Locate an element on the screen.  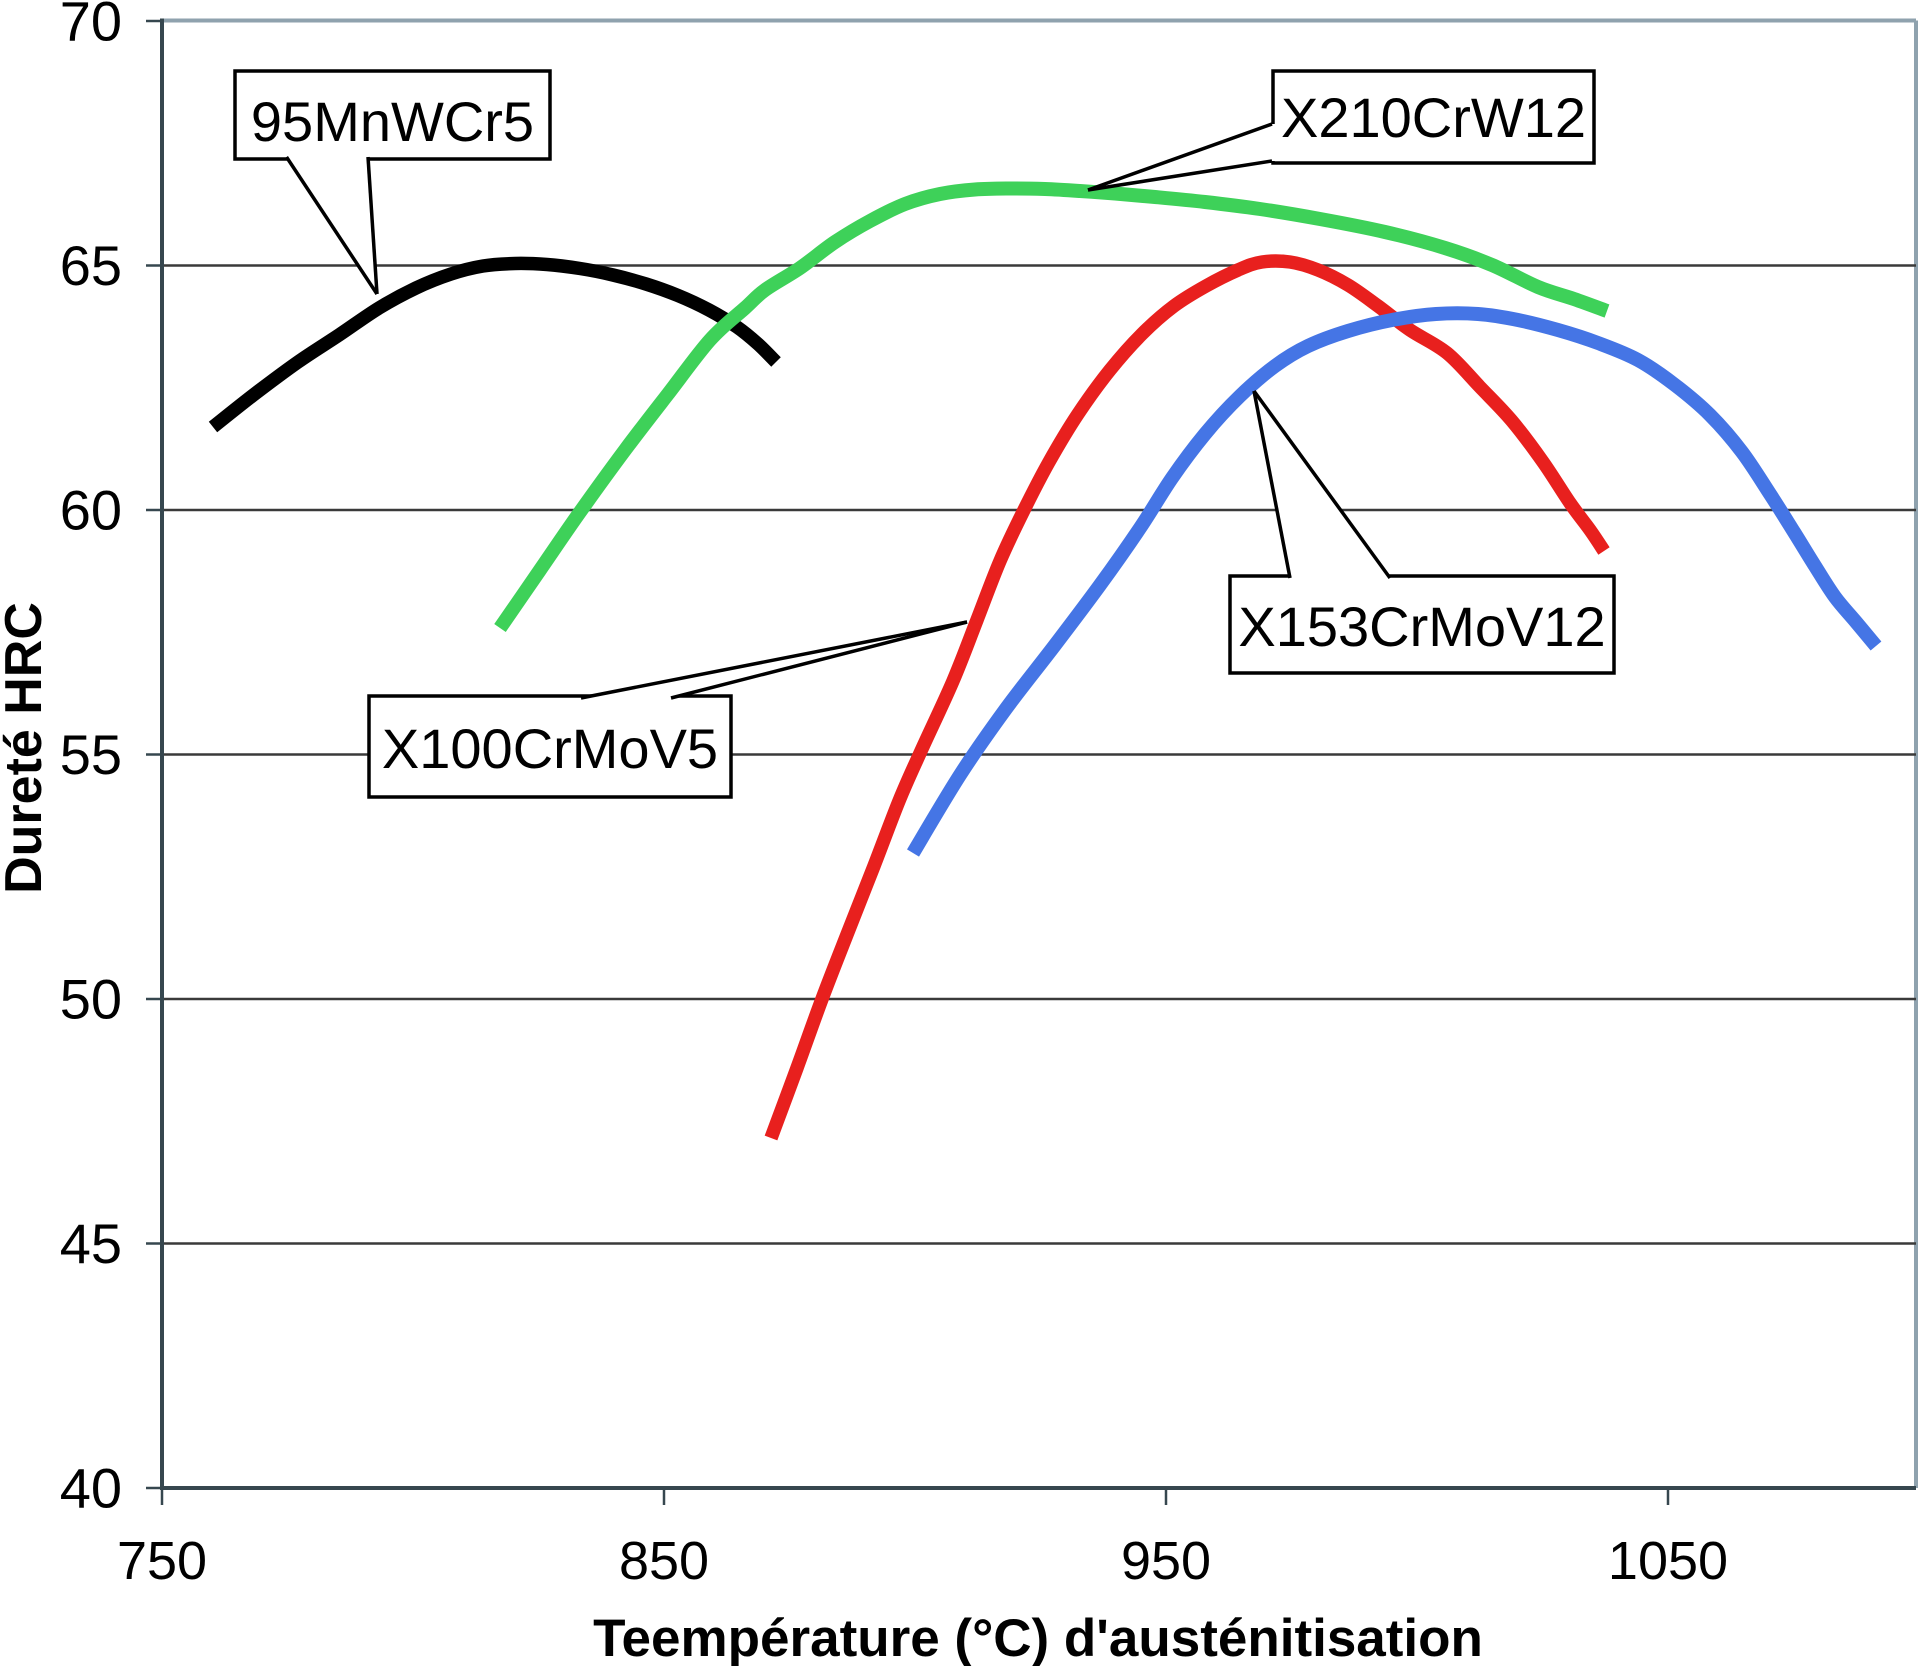
svg-text: 65 is located at coordinates (91, 265).